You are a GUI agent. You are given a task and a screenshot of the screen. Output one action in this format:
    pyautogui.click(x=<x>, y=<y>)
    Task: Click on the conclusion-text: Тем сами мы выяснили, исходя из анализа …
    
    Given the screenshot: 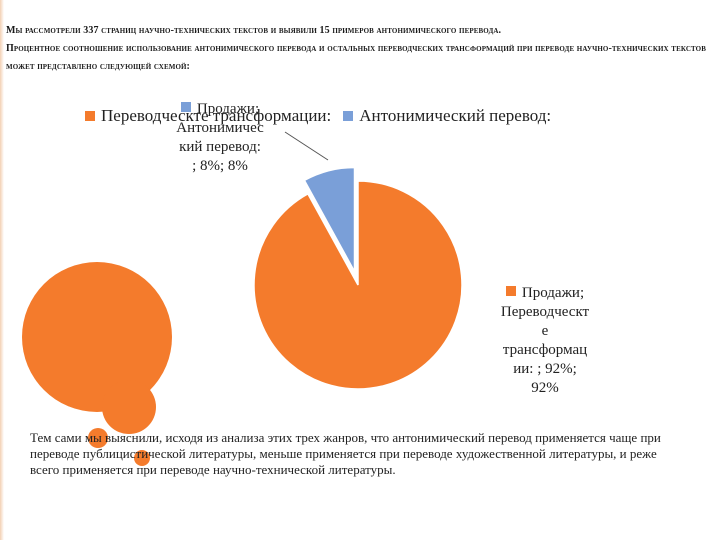 What is the action you would take?
    pyautogui.click(x=345, y=453)
    